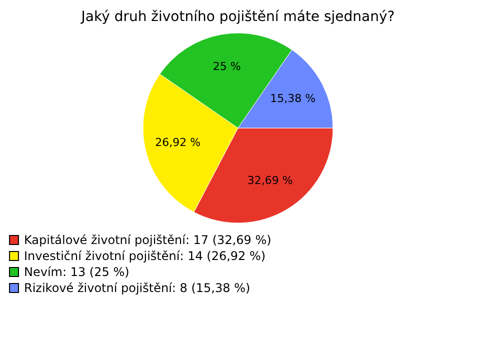 This screenshot has width=480, height=354. Describe the element at coordinates (237, 17) in the screenshot. I see `chart-title: Jaký druh životního pojištění máte sjednaný?` at that location.